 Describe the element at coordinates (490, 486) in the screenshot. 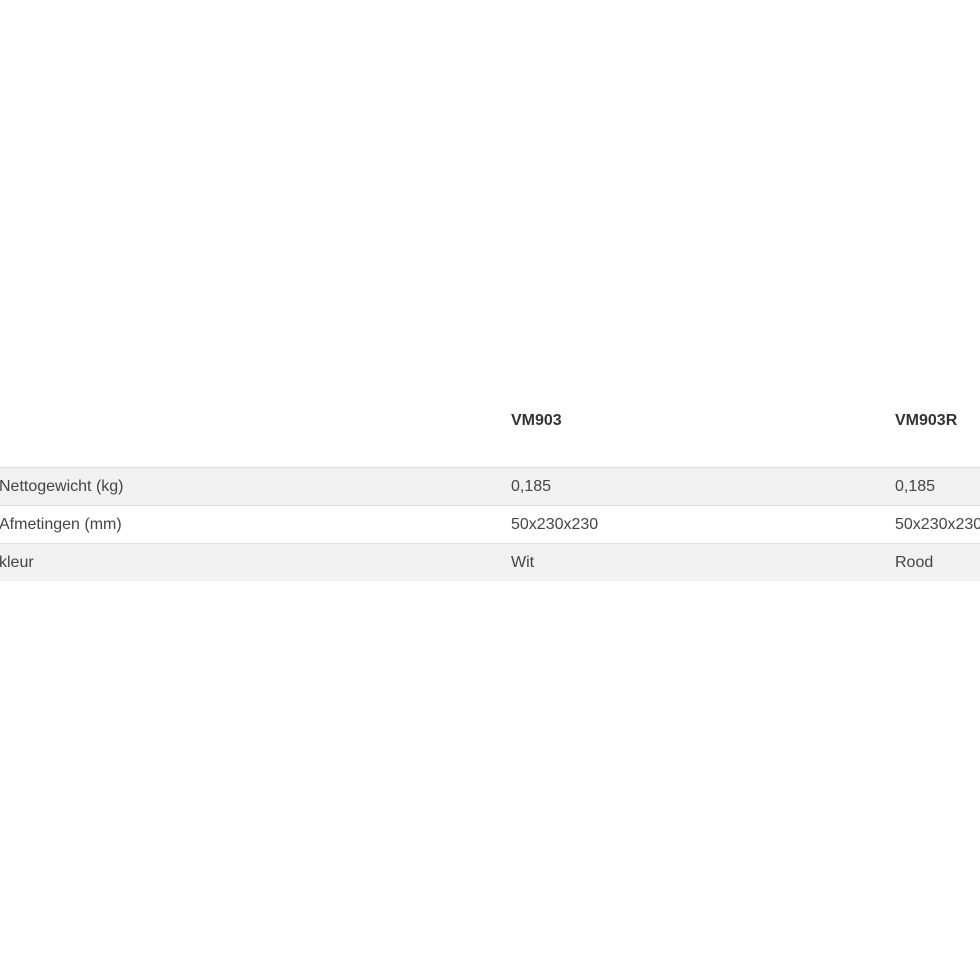

I see `table-row: Nettogewicht (kg) 0,185 0,185` at that location.